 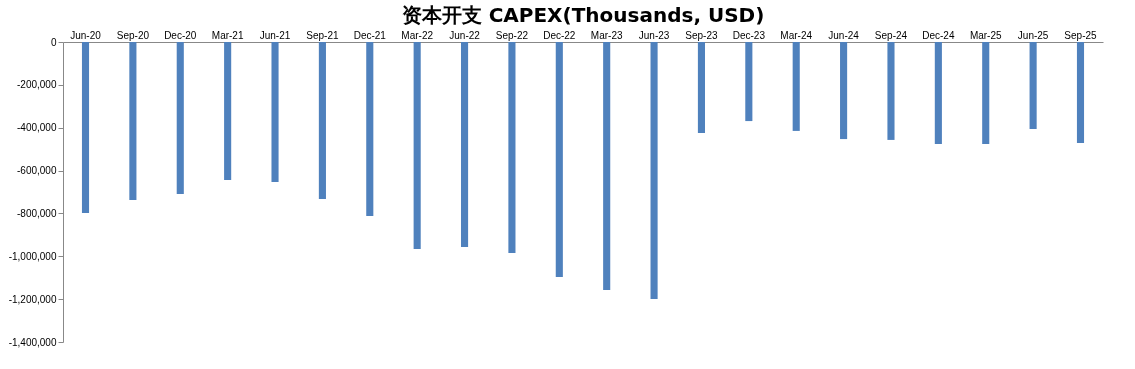 I want to click on x-tick-label: Jun-25, so click(x=1033, y=35).